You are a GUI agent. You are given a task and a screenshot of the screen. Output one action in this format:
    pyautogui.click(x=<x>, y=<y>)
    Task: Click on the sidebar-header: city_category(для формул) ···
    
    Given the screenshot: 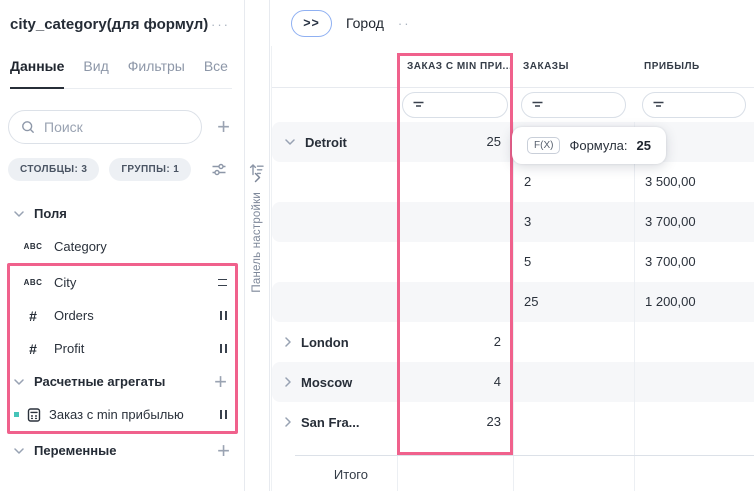 What is the action you would take?
    pyautogui.click(x=120, y=25)
    